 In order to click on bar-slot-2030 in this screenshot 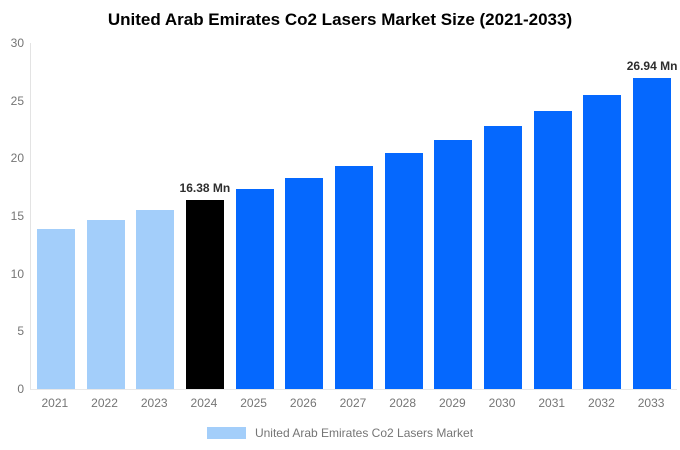, I will do `click(503, 216)`.